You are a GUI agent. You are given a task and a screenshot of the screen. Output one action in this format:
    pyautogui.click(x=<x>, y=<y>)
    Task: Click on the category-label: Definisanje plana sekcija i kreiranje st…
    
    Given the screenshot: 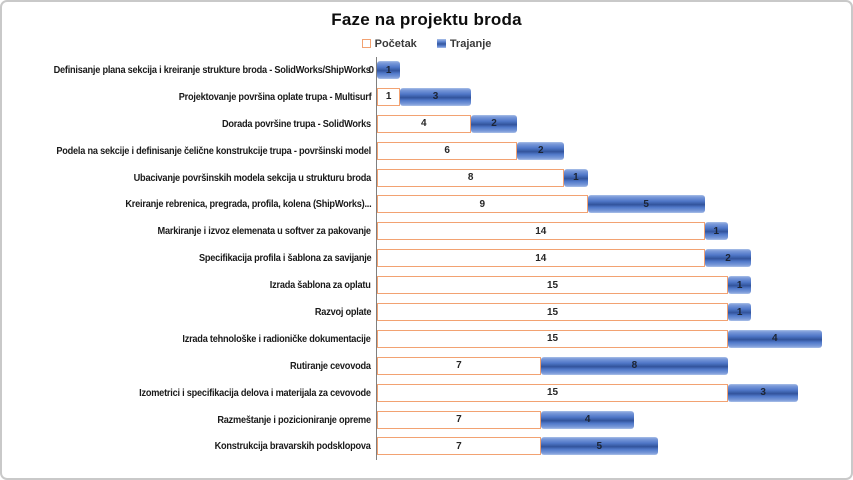 What is the action you would take?
    pyautogui.click(x=212, y=70)
    